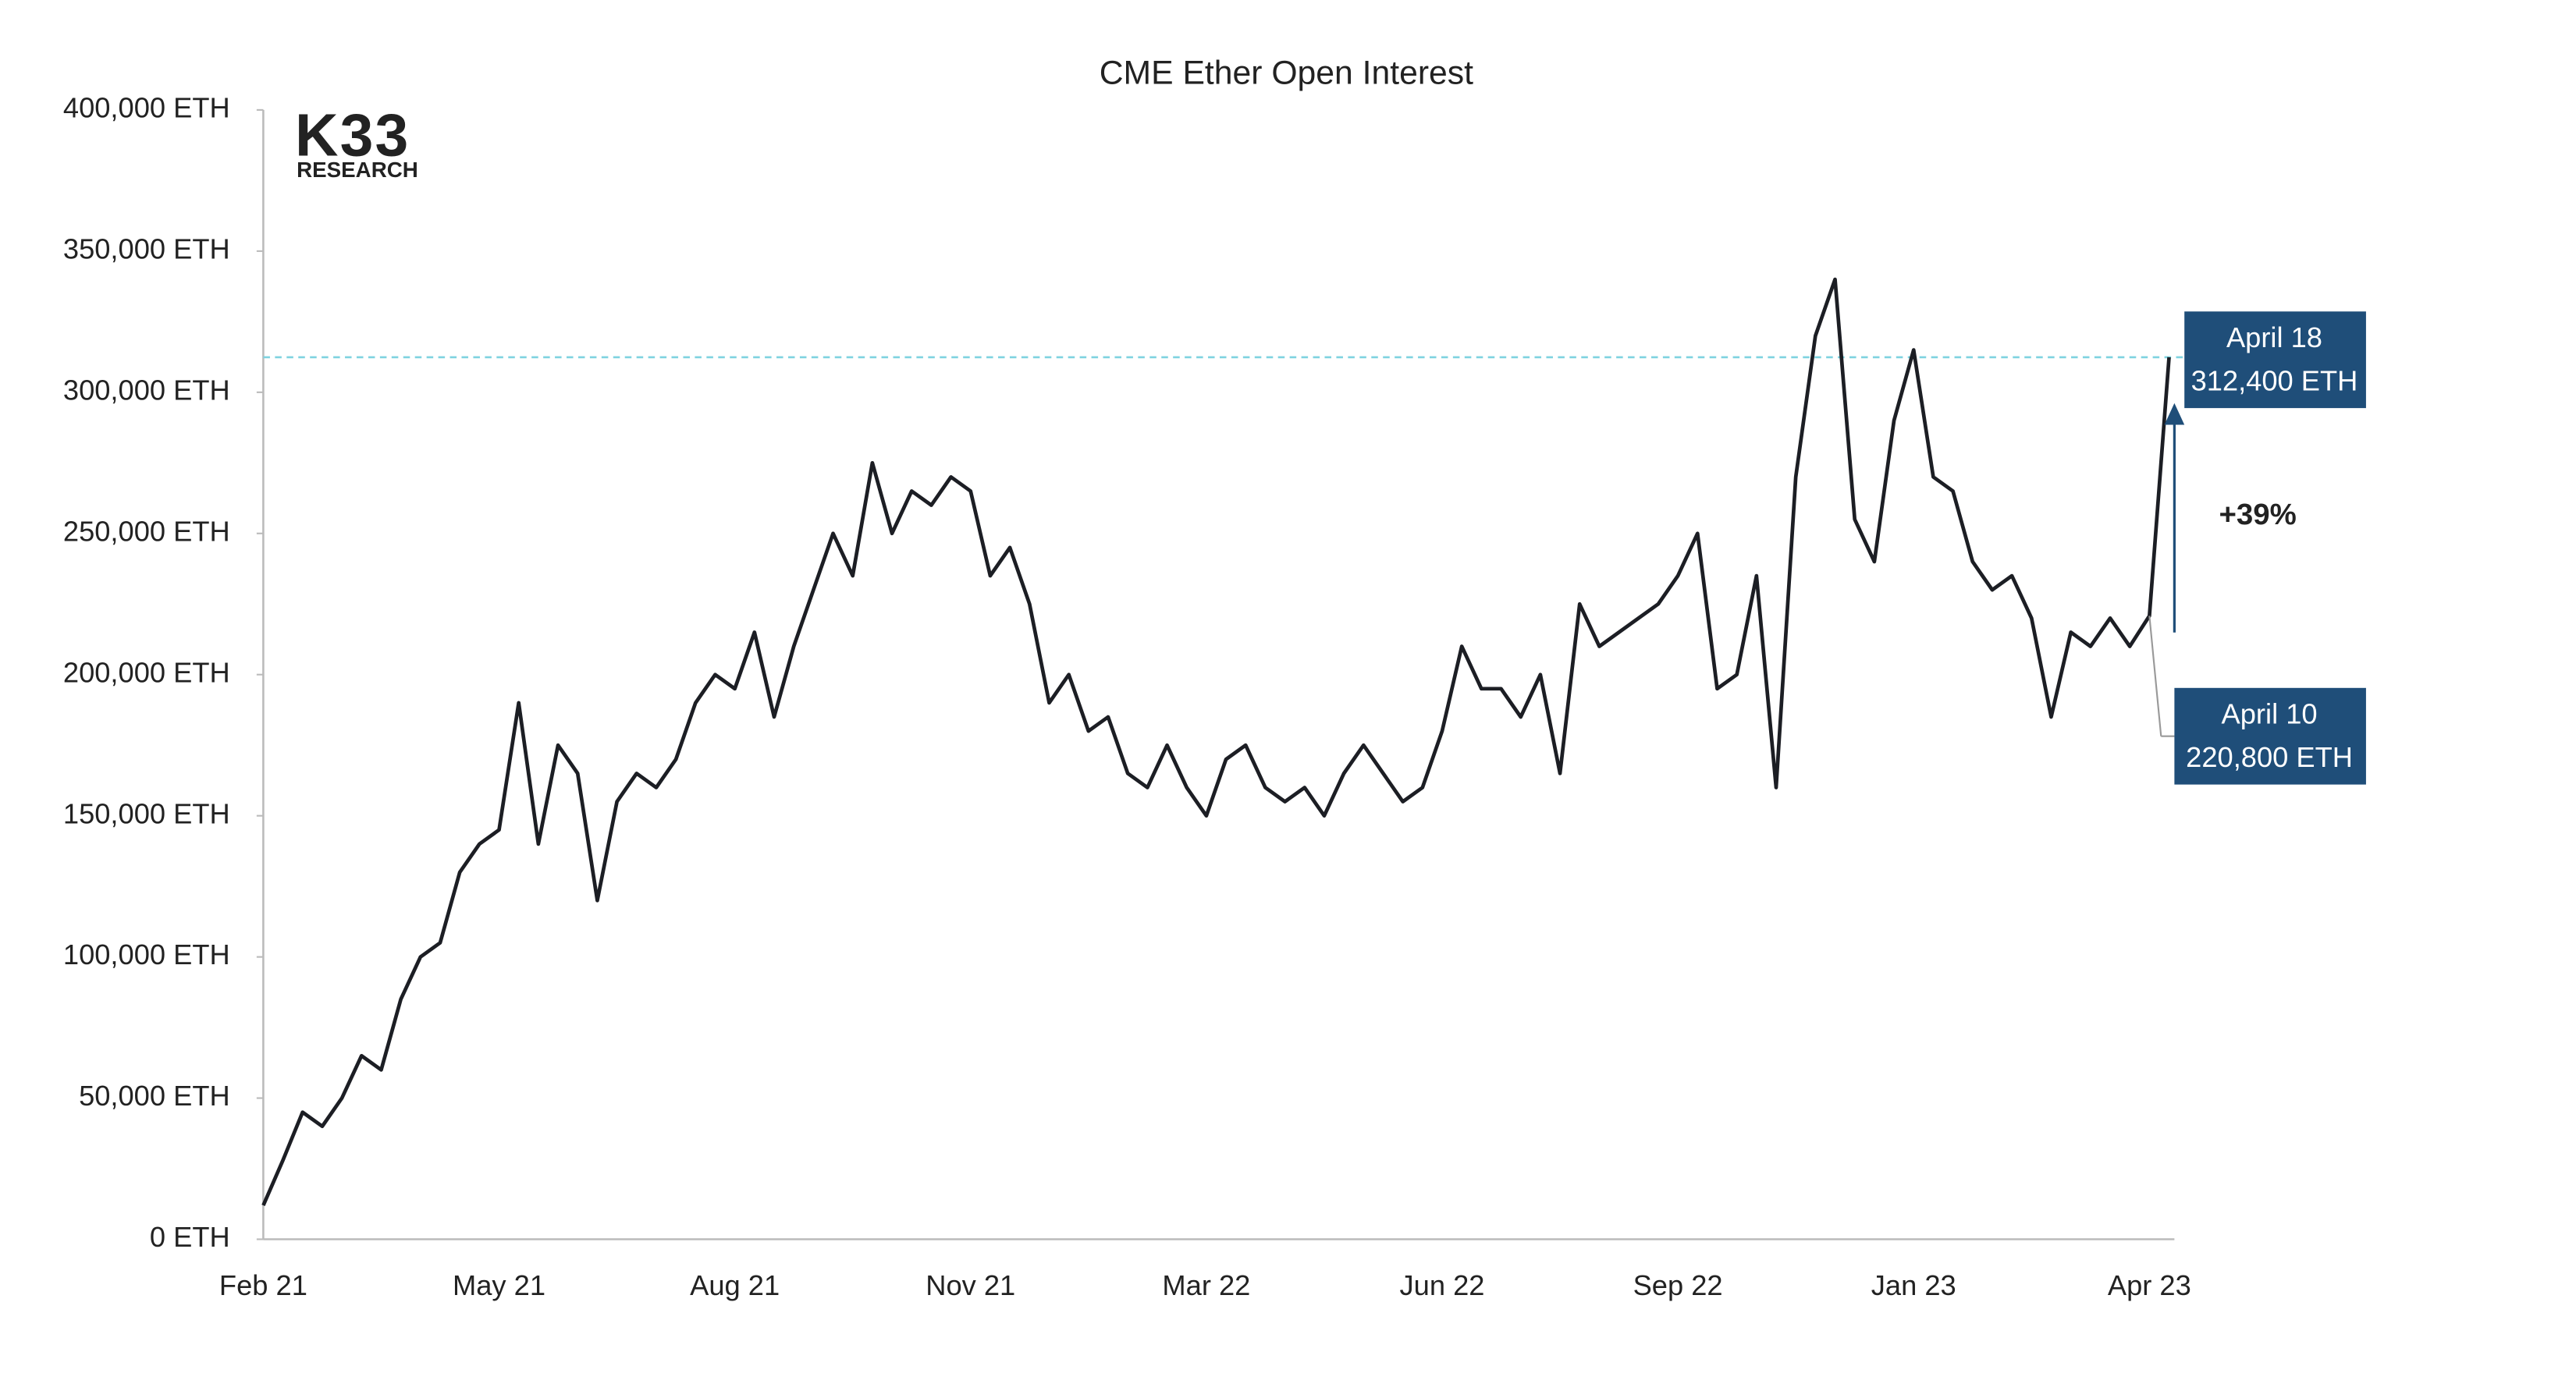  What do you see at coordinates (2270, 714) in the screenshot?
I see `annotation-date: April 10` at bounding box center [2270, 714].